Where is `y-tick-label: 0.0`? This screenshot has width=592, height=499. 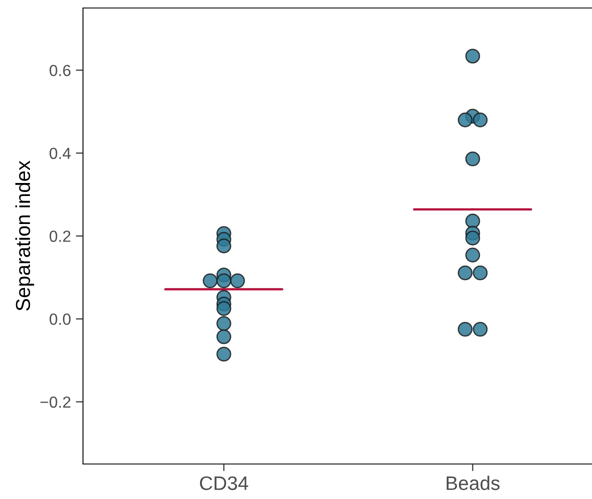 y-tick-label: 0.0 is located at coordinates (60, 319).